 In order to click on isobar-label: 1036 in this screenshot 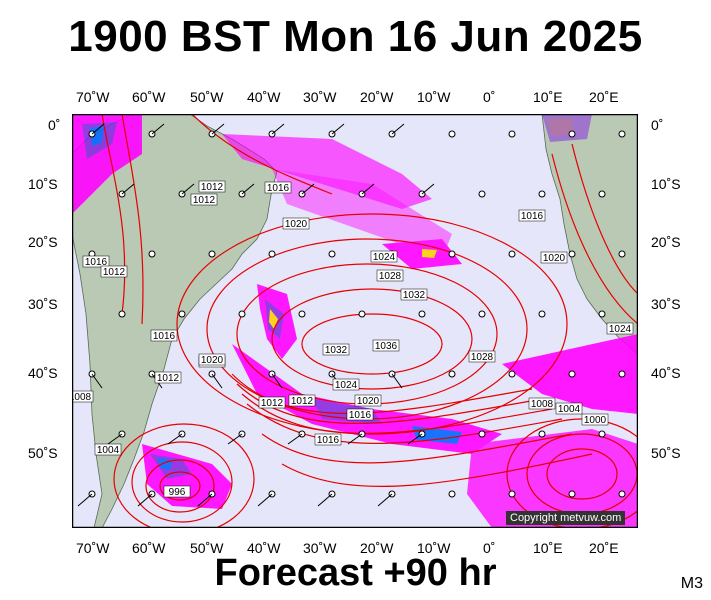, I will do `click(386, 345)`.